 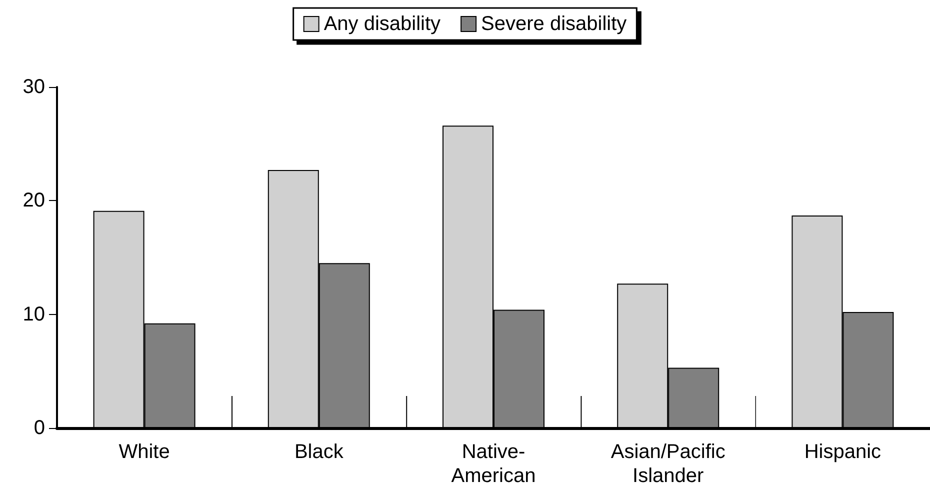 What do you see at coordinates (33, 314) in the screenshot?
I see `y-tick-label: 10` at bounding box center [33, 314].